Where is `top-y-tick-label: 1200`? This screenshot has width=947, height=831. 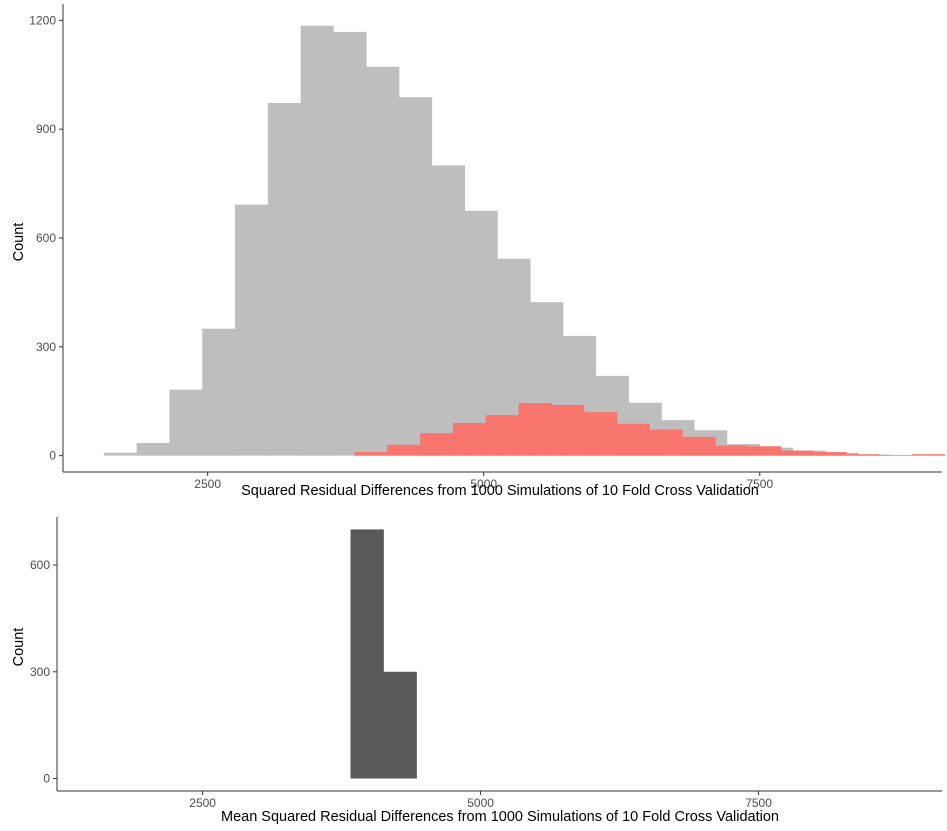 top-y-tick-label: 1200 is located at coordinates (42, 20).